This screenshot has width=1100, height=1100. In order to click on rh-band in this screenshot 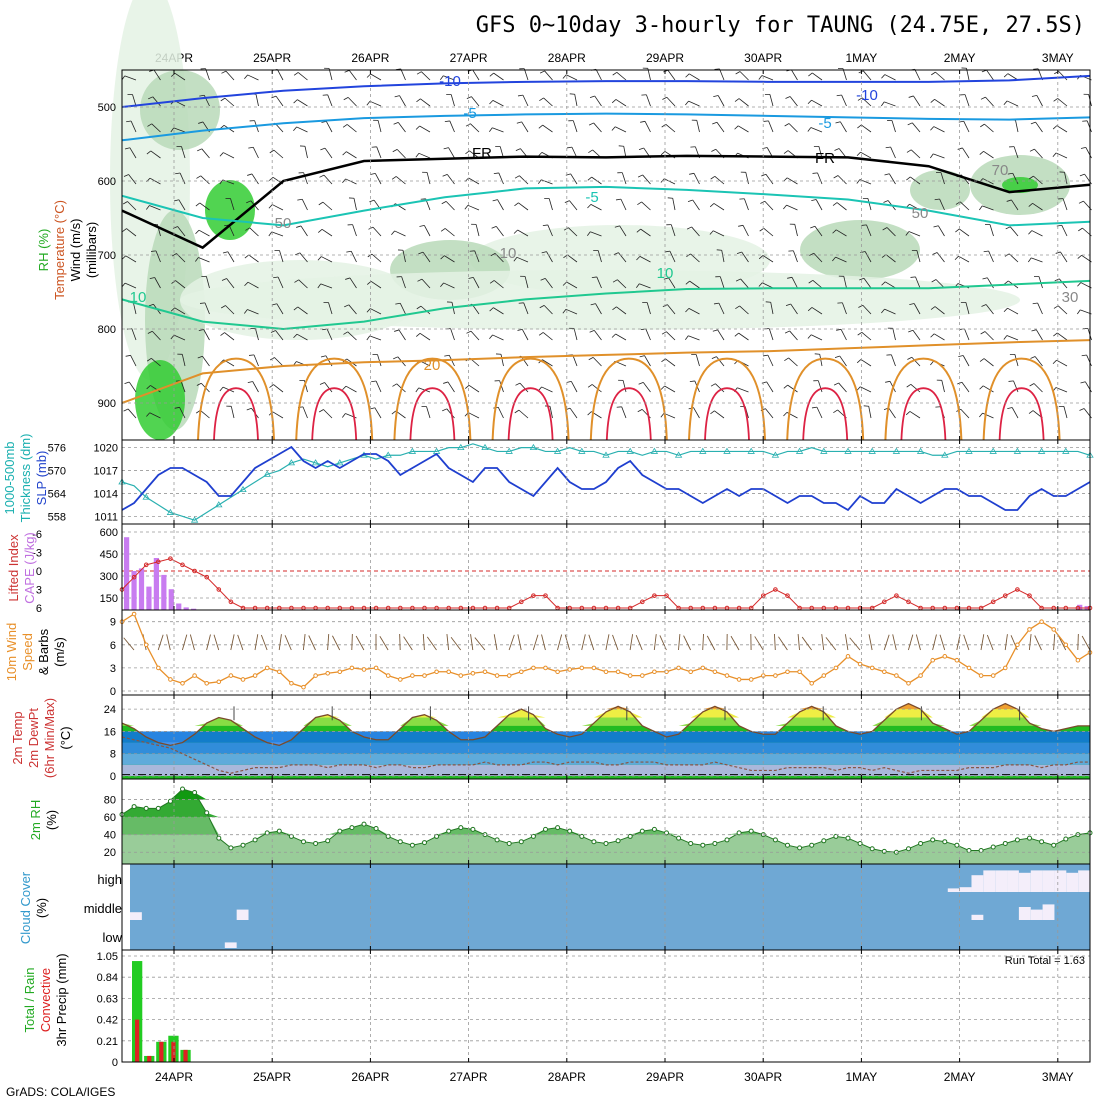, I will do `click(606, 794)`.